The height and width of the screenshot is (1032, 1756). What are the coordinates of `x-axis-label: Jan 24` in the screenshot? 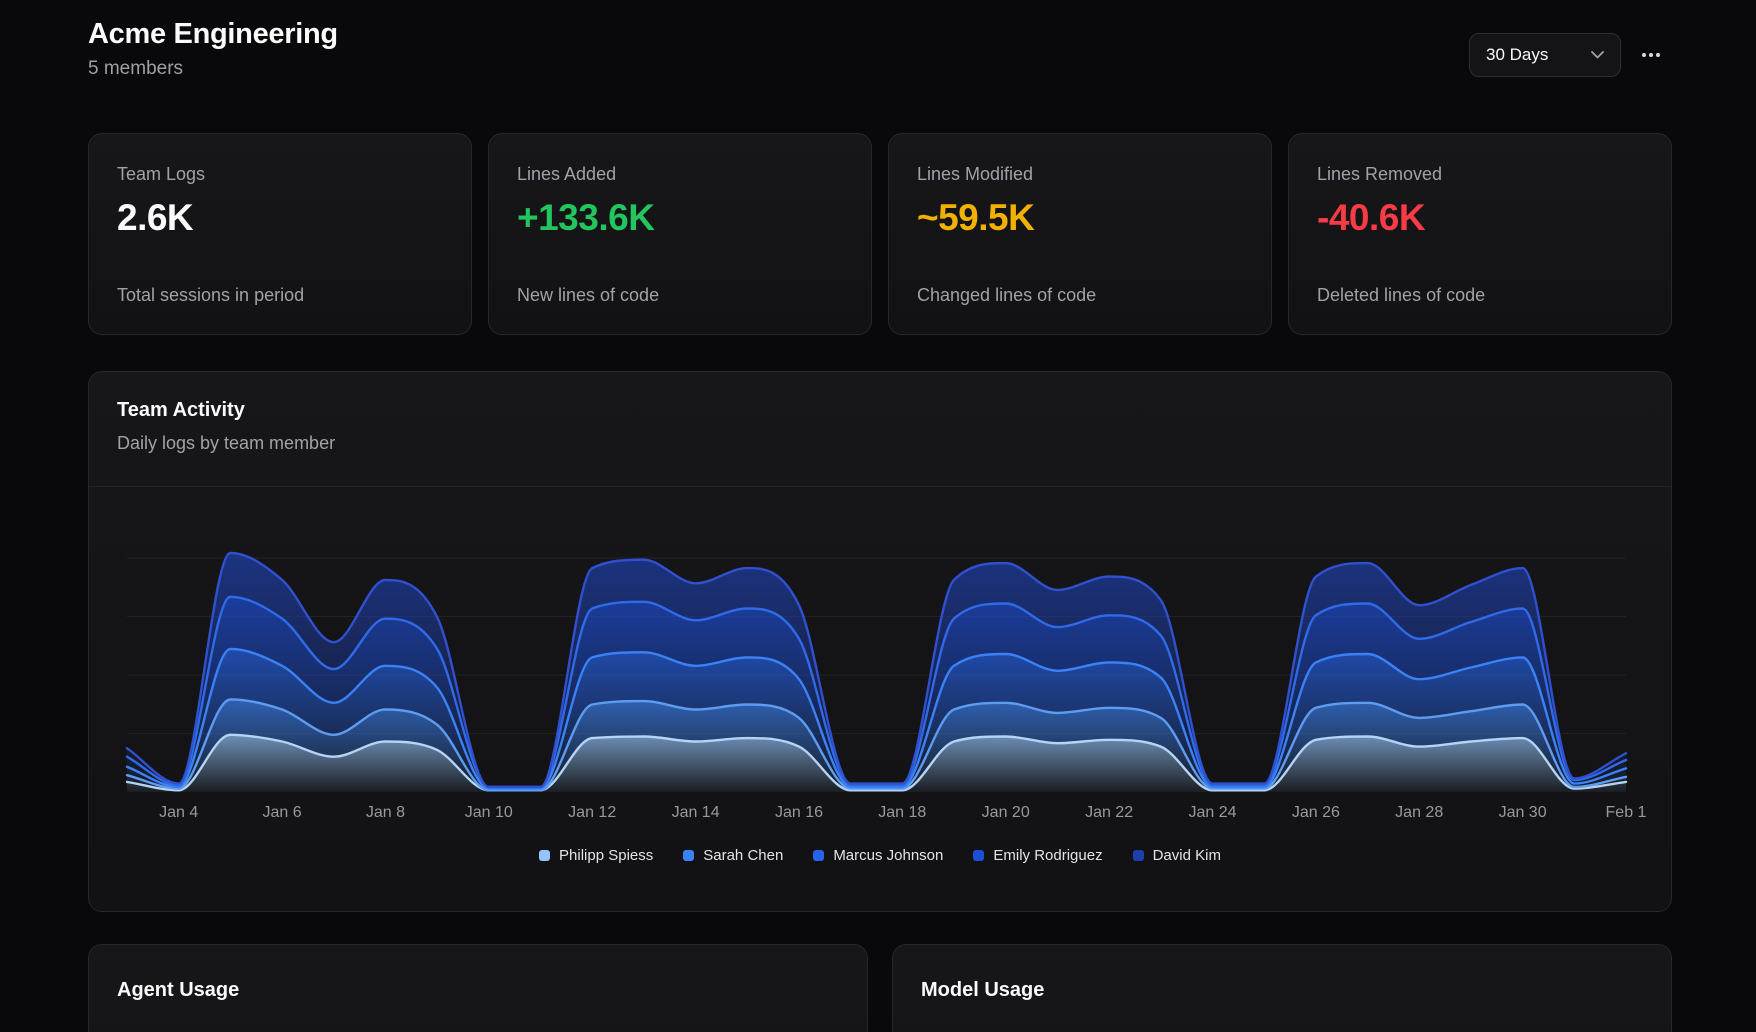 It's located at (1212, 812).